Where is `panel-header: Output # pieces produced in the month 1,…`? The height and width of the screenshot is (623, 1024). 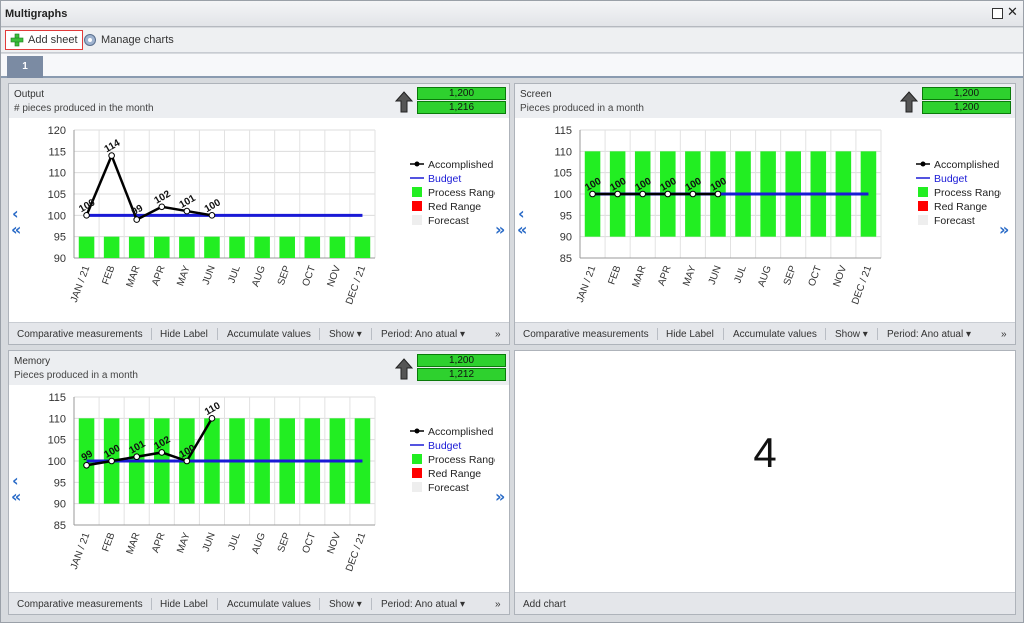 panel-header: Output # pieces produced in the month 1,… is located at coordinates (259, 101).